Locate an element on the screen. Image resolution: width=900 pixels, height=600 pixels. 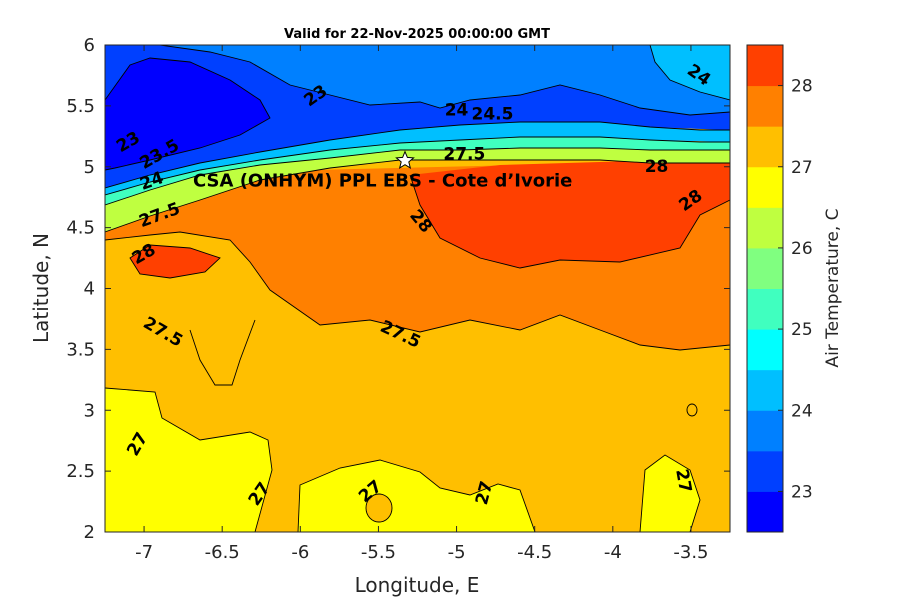
contour-band-22.5-23 is located at coordinates (187, 114).